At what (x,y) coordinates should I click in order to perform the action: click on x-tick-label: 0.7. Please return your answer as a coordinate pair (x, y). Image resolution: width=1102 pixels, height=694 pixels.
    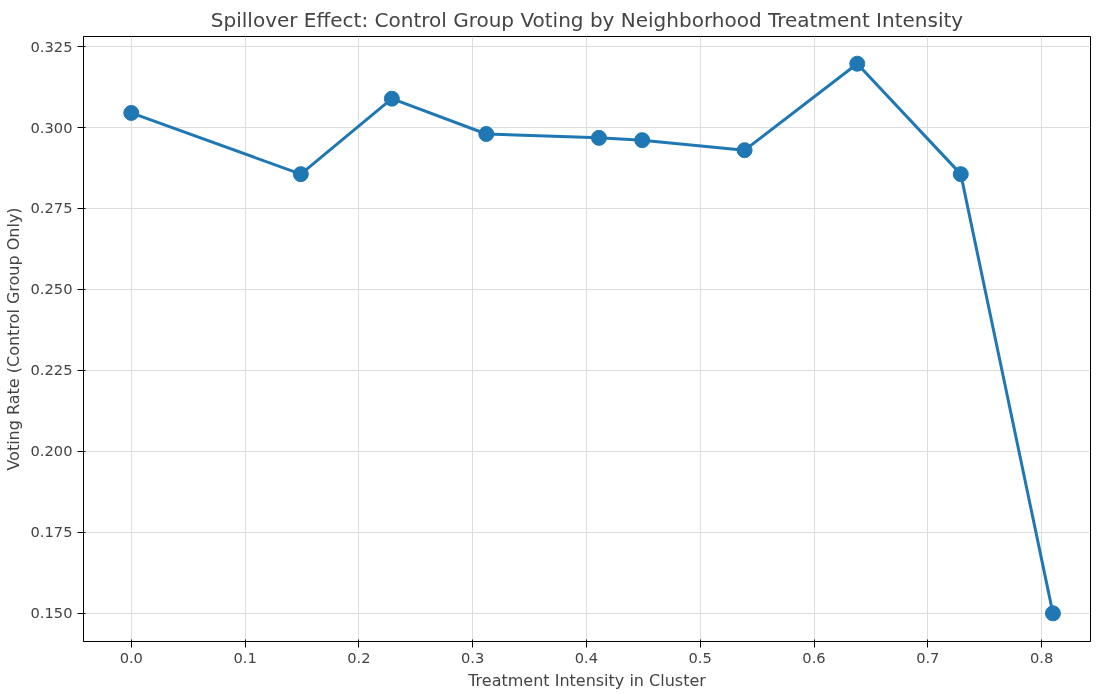
    Looking at the image, I should click on (928, 657).